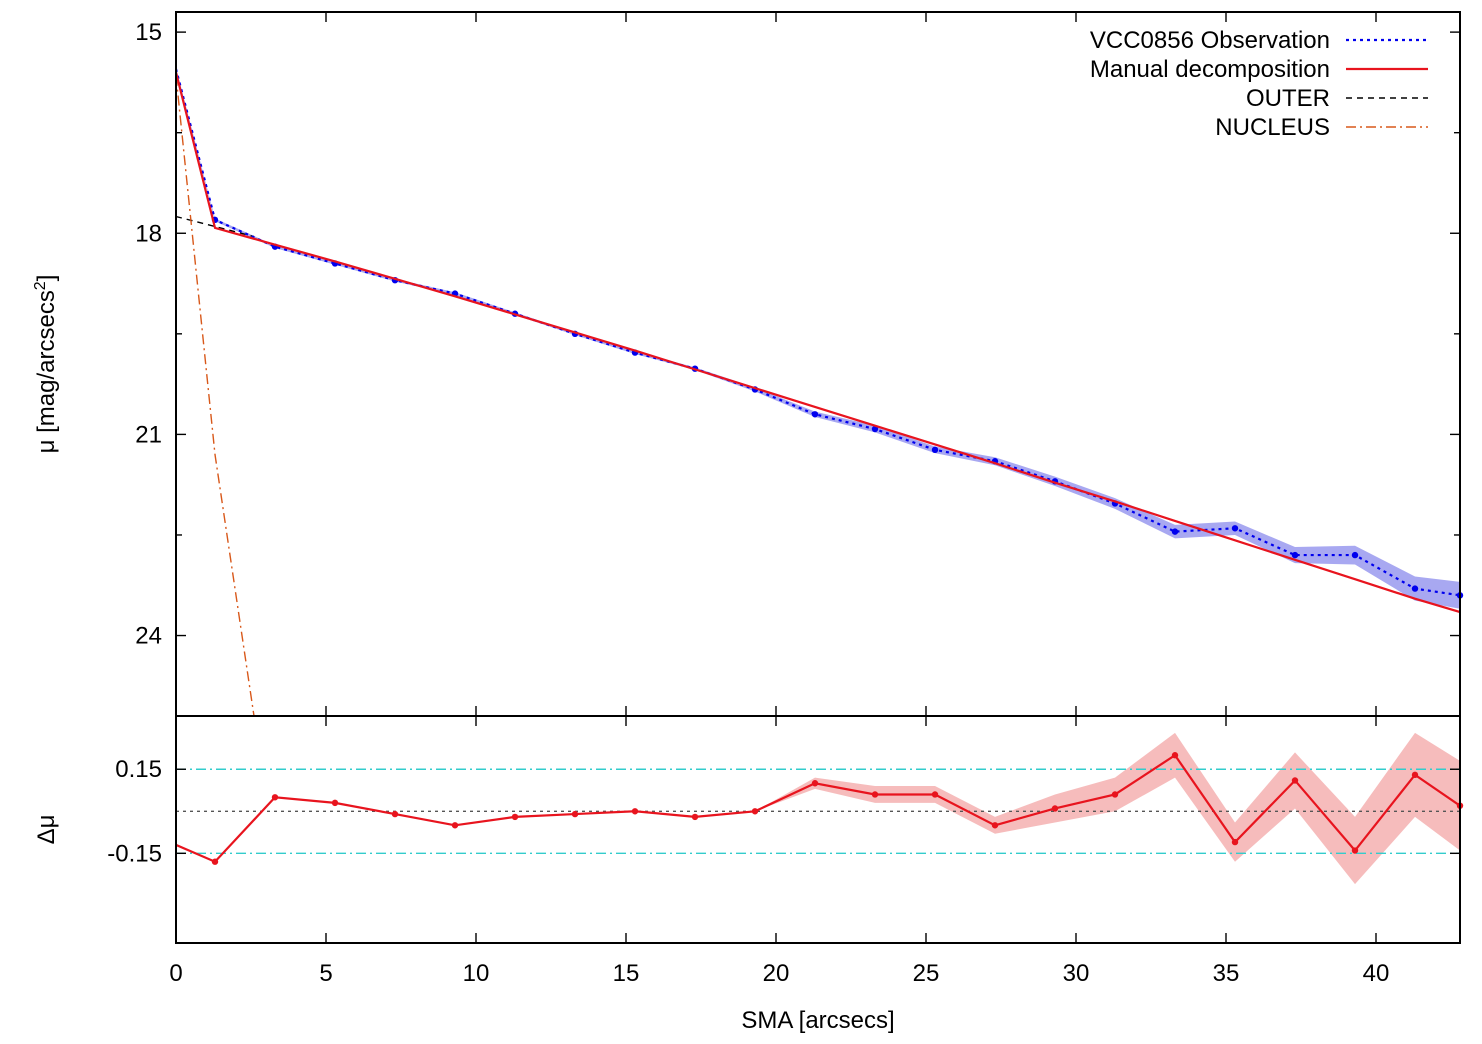 This screenshot has width=1482, height=1044. I want to click on x-tick-label: 10, so click(476, 973).